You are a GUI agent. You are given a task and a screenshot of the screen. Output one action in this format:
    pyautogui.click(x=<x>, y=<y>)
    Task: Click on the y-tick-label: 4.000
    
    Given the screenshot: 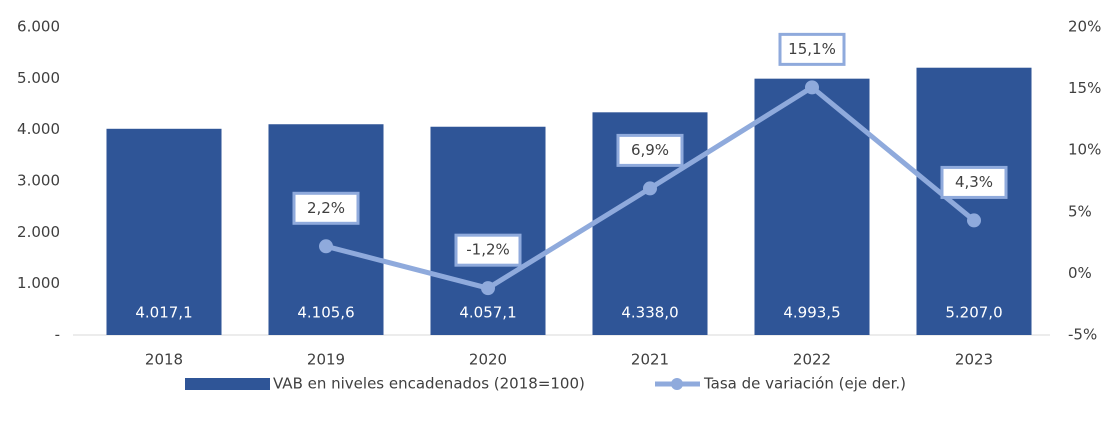 What is the action you would take?
    pyautogui.click(x=38, y=129)
    